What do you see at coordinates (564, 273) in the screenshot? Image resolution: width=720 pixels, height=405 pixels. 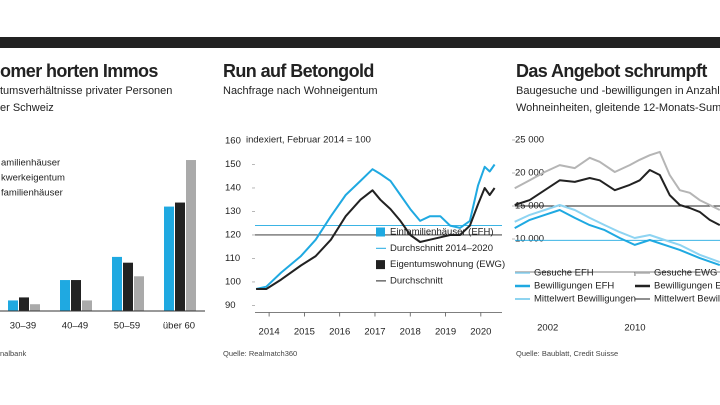 I see `legend-label: Gesuche EFH` at bounding box center [564, 273].